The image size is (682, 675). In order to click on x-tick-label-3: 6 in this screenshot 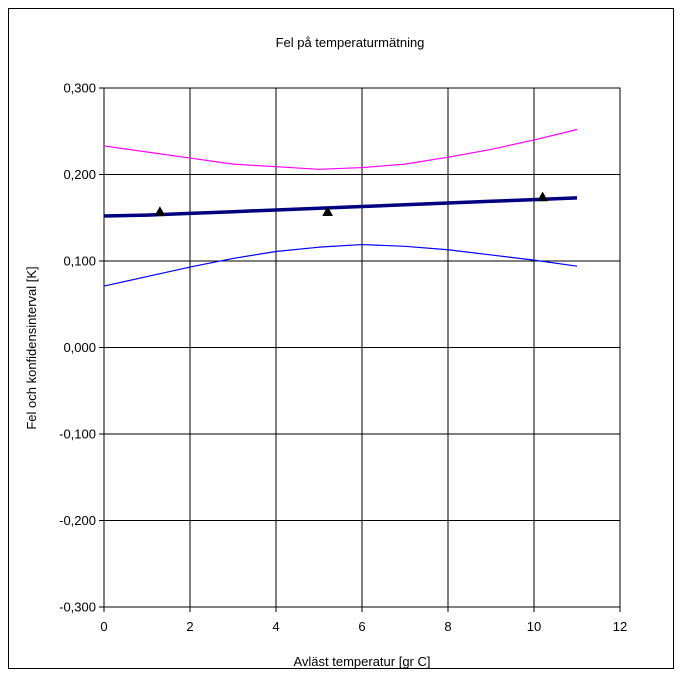, I will do `click(361, 626)`.